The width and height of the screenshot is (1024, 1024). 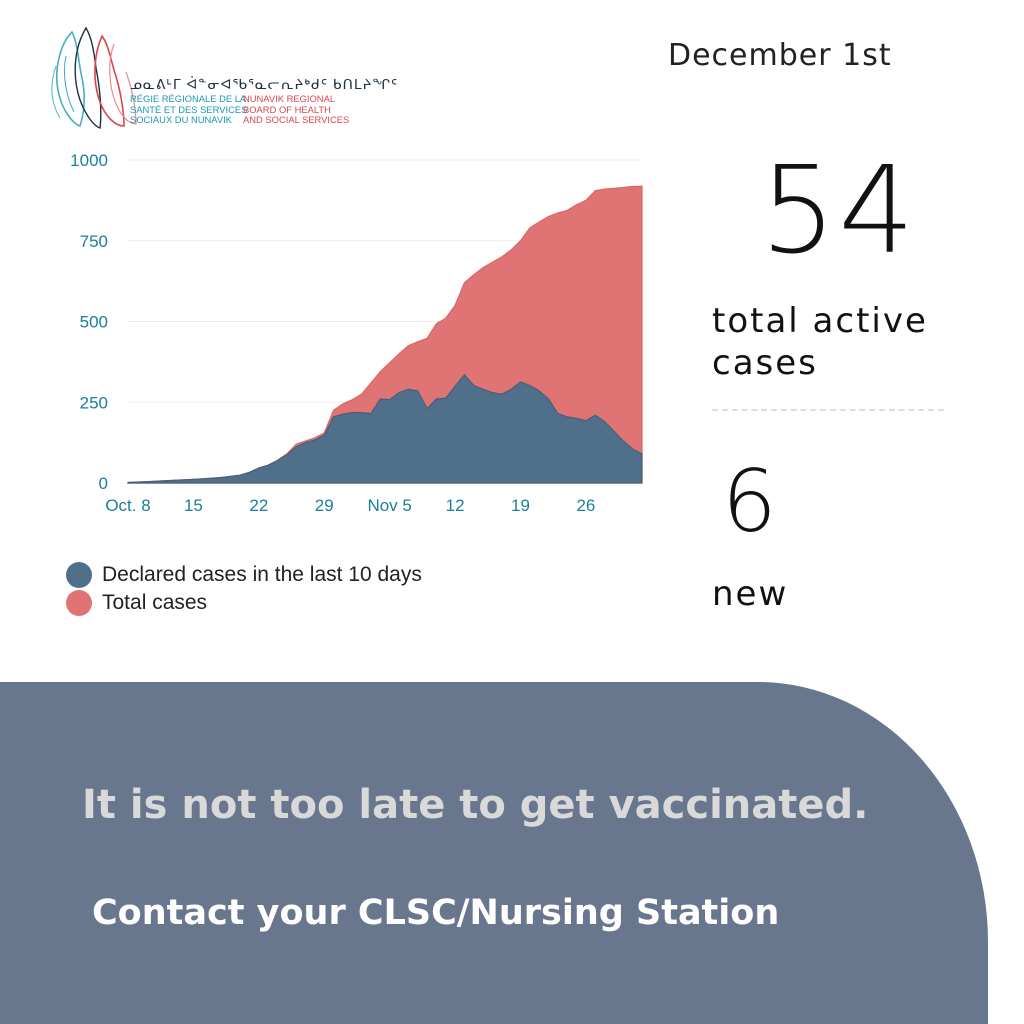 What do you see at coordinates (79, 603) in the screenshot?
I see `legend-swatch-total` at bounding box center [79, 603].